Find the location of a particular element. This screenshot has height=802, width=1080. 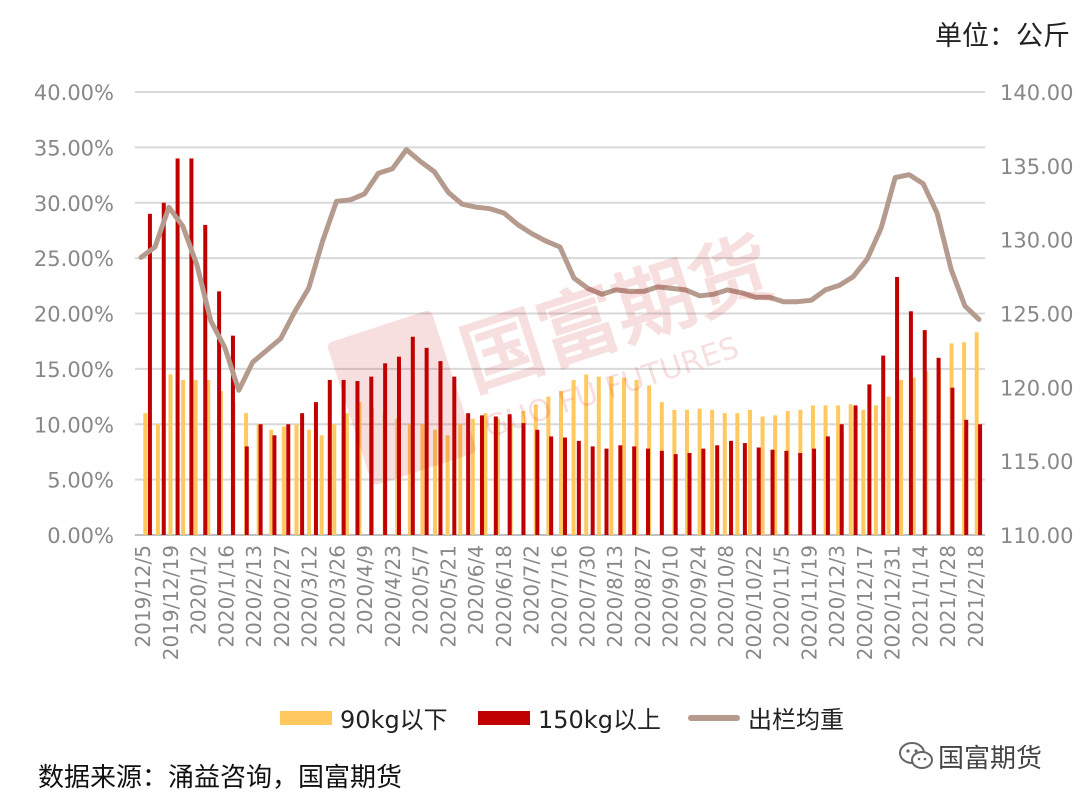

right-tick-label: 120.00 is located at coordinates (1036, 388).